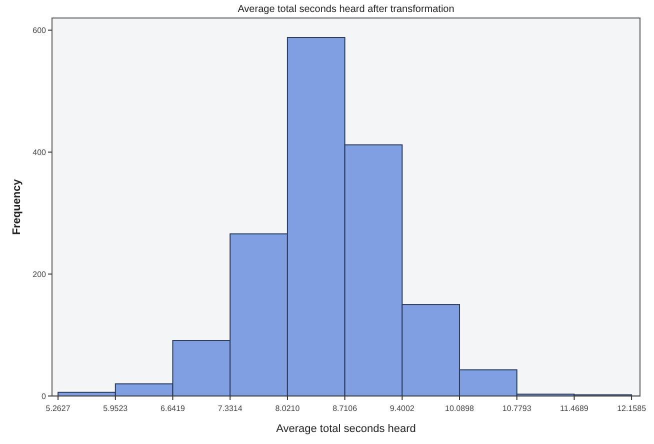 This screenshot has width=654, height=444. What do you see at coordinates (115, 408) in the screenshot?
I see `x-tick-label: 5.9523` at bounding box center [115, 408].